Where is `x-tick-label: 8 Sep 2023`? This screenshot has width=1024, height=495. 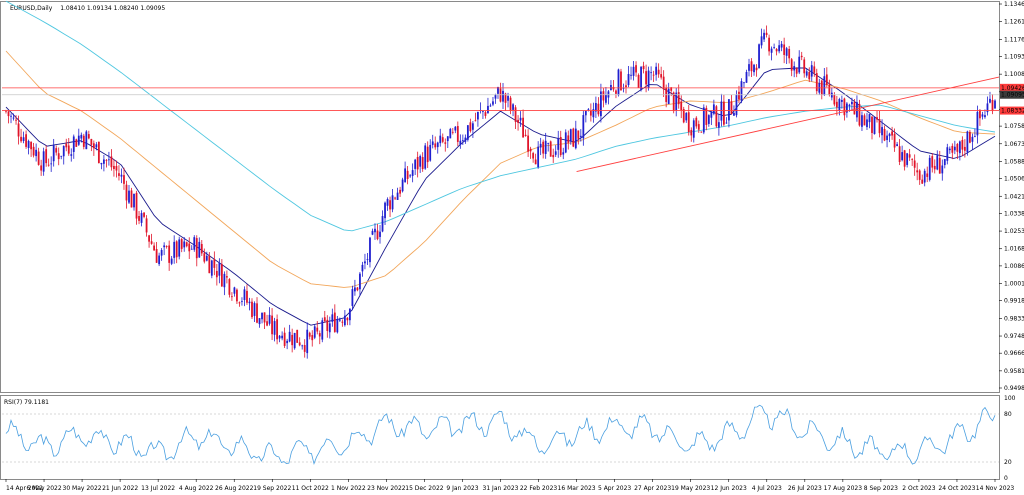 x-tick-label: 8 Sep 2023 is located at coordinates (881, 488).